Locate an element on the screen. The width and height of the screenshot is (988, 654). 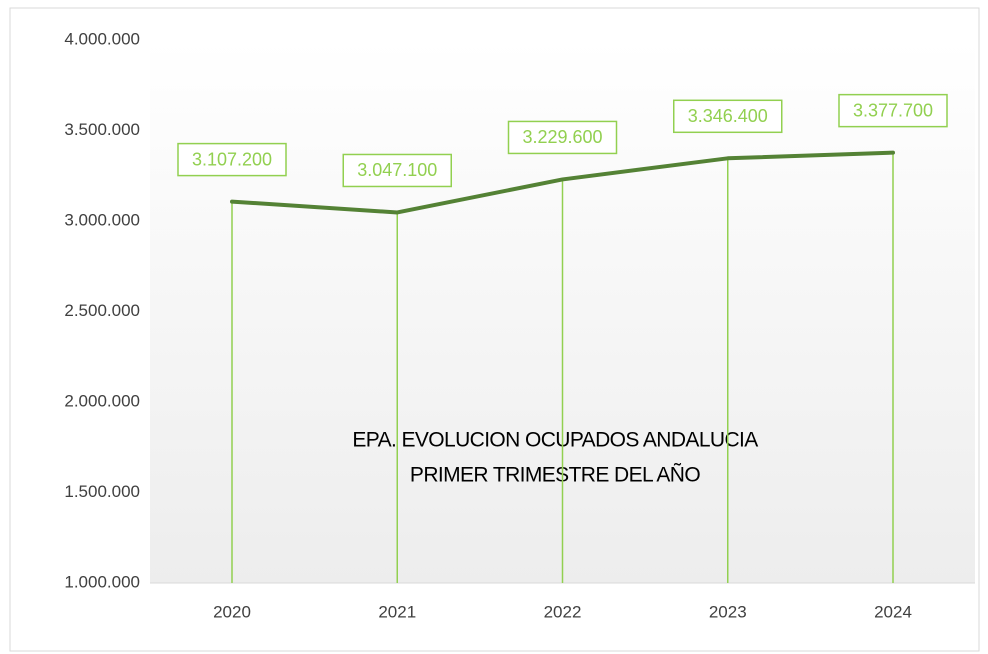
x-tick-label: 2020 is located at coordinates (232, 611).